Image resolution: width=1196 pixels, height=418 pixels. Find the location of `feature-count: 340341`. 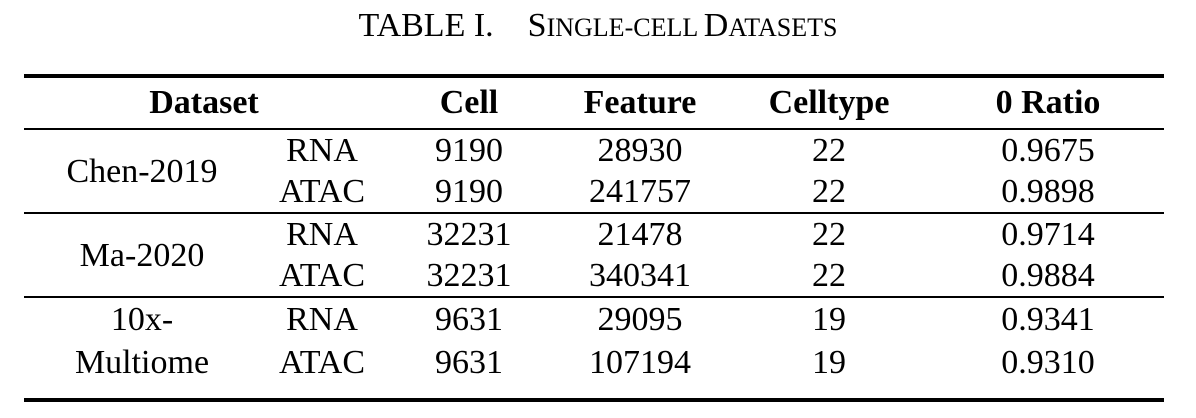

feature-count: 340341 is located at coordinates (640, 276).